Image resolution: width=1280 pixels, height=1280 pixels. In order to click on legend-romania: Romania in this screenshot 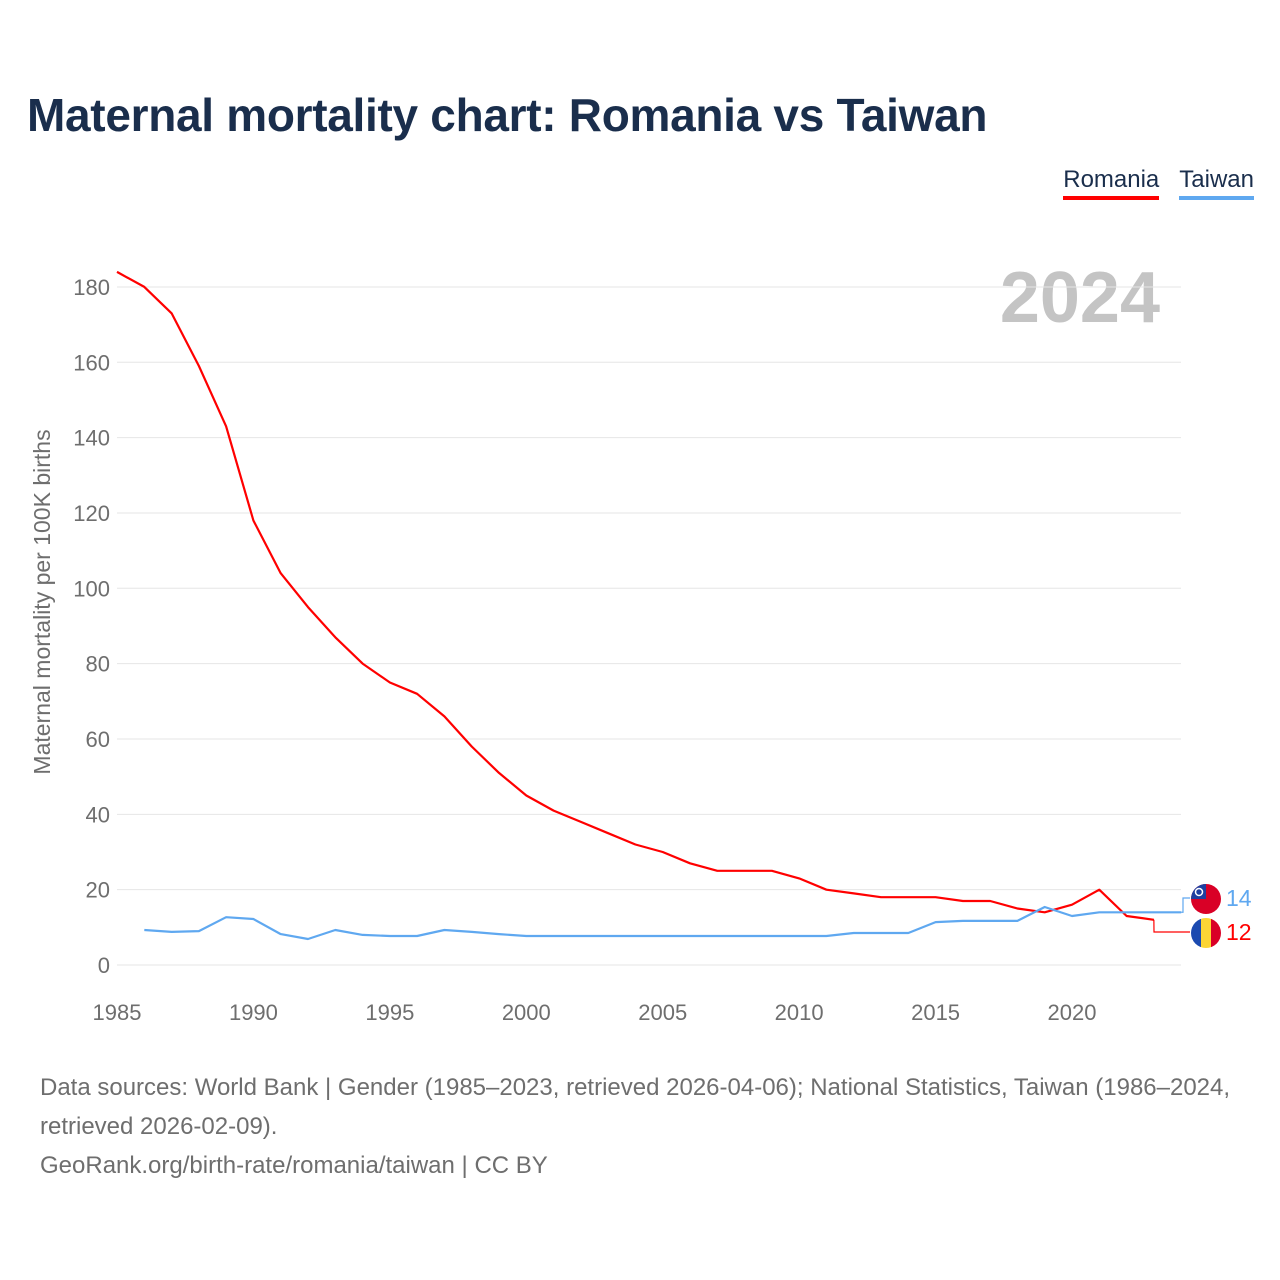, I will do `click(1111, 183)`.